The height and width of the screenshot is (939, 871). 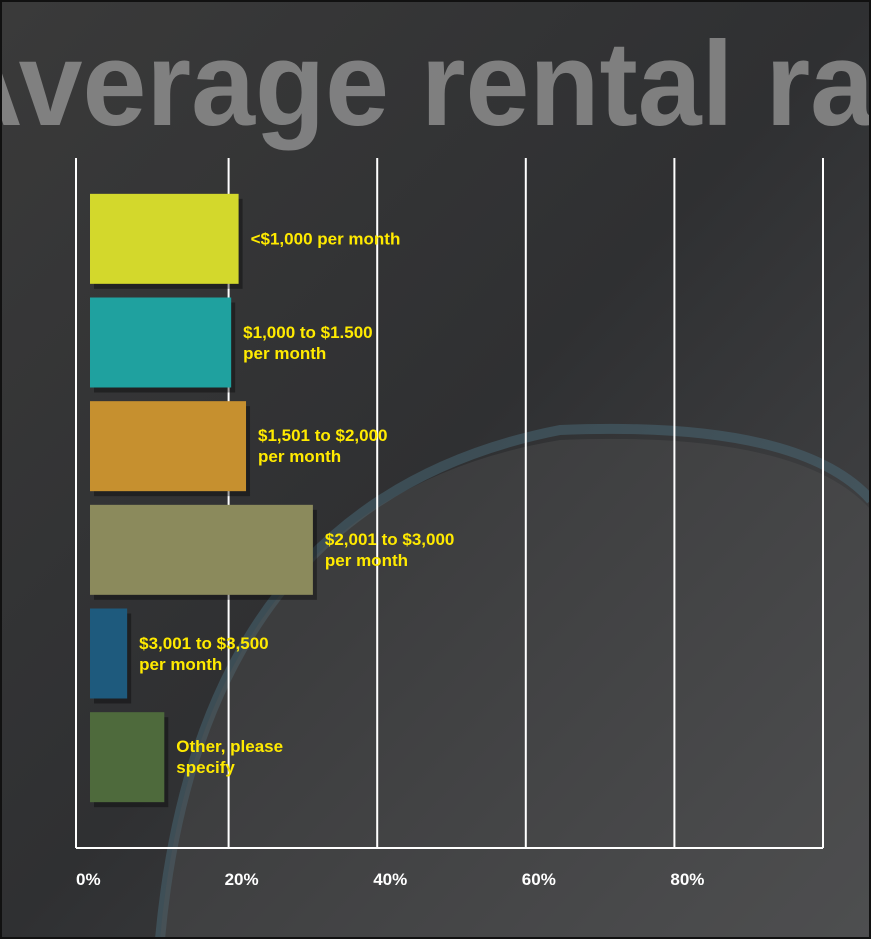 What do you see at coordinates (230, 757) in the screenshot?
I see `category-label: Other, please specify` at bounding box center [230, 757].